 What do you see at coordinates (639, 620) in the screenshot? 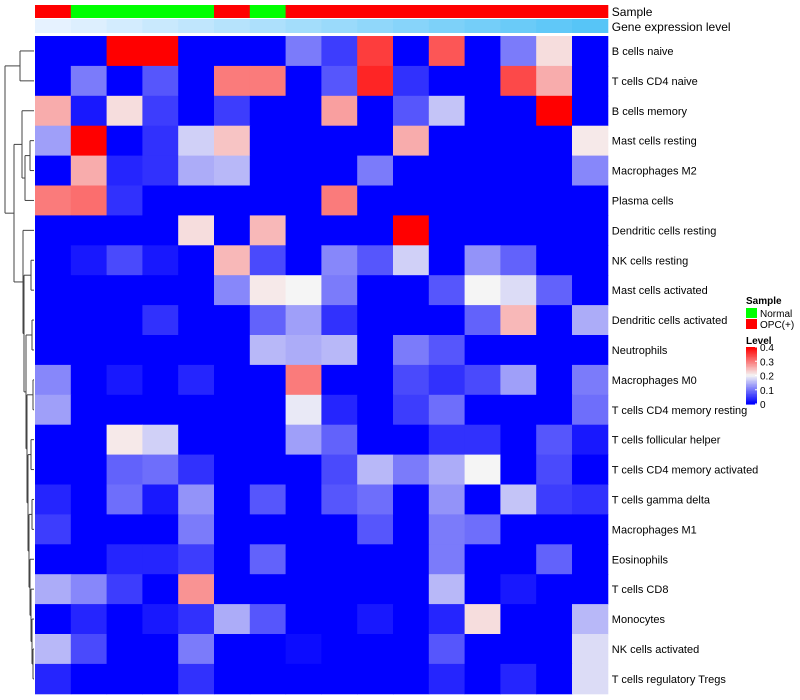
I see `row-label: Monocytes` at bounding box center [639, 620].